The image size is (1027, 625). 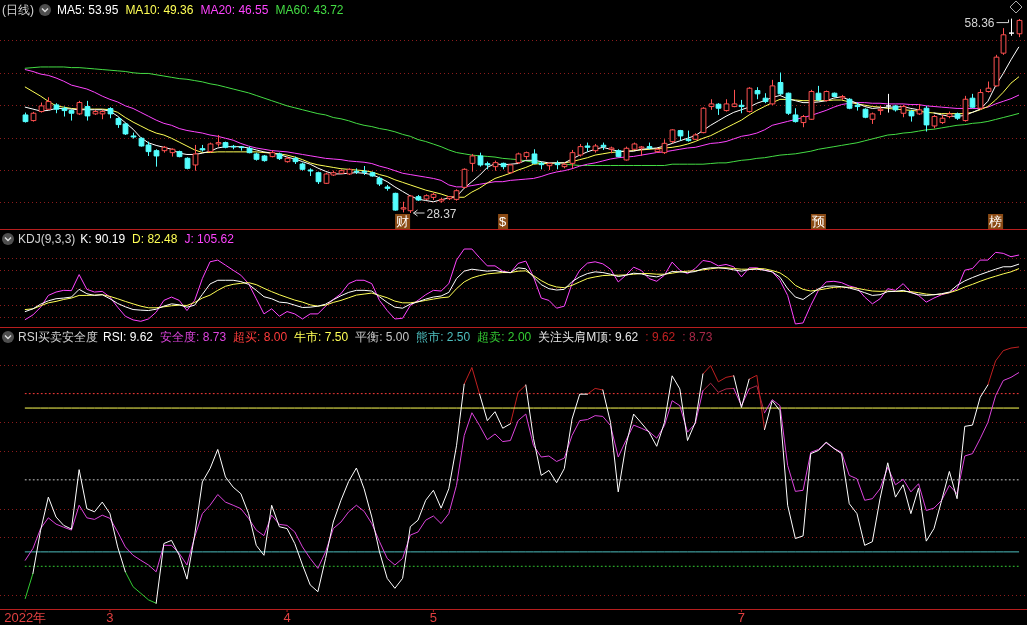 I want to click on x-tick-label: 4, so click(x=287, y=617).